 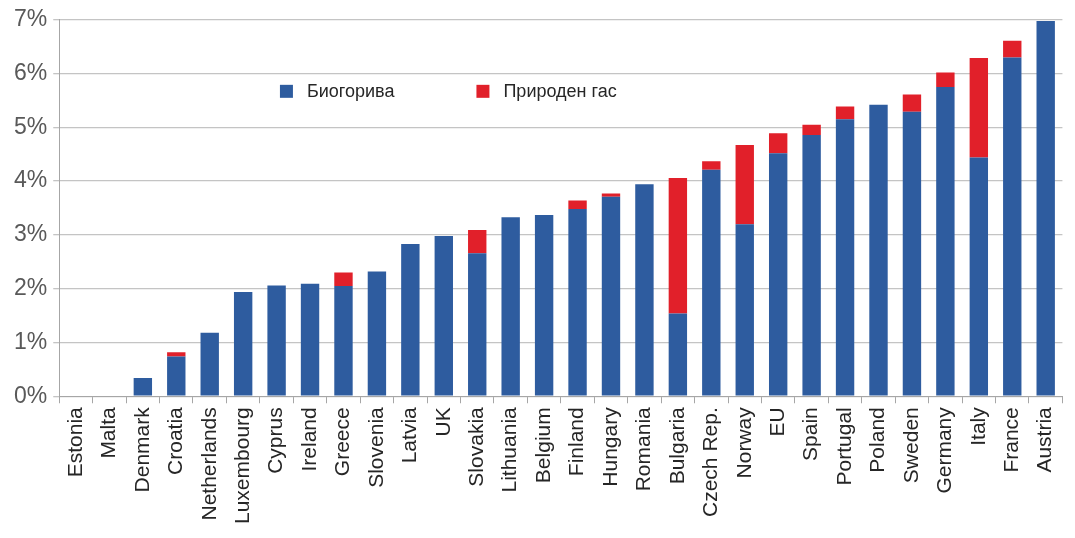 What do you see at coordinates (1044, 439) in the screenshot?
I see `x-tick-label: Austria` at bounding box center [1044, 439].